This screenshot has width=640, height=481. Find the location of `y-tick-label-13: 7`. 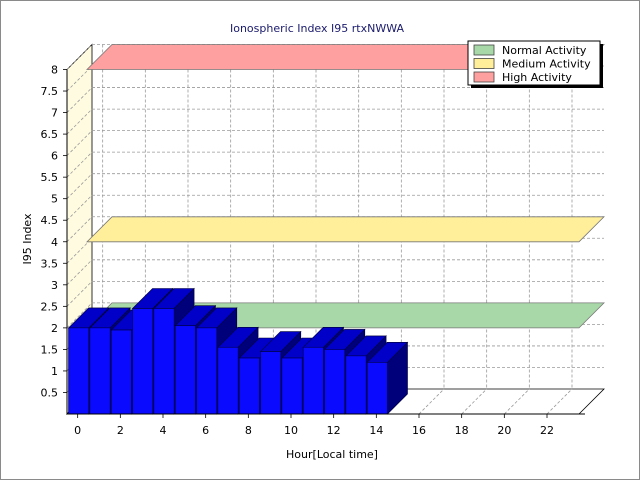

y-tick-label-13: 7 is located at coordinates (54, 113).